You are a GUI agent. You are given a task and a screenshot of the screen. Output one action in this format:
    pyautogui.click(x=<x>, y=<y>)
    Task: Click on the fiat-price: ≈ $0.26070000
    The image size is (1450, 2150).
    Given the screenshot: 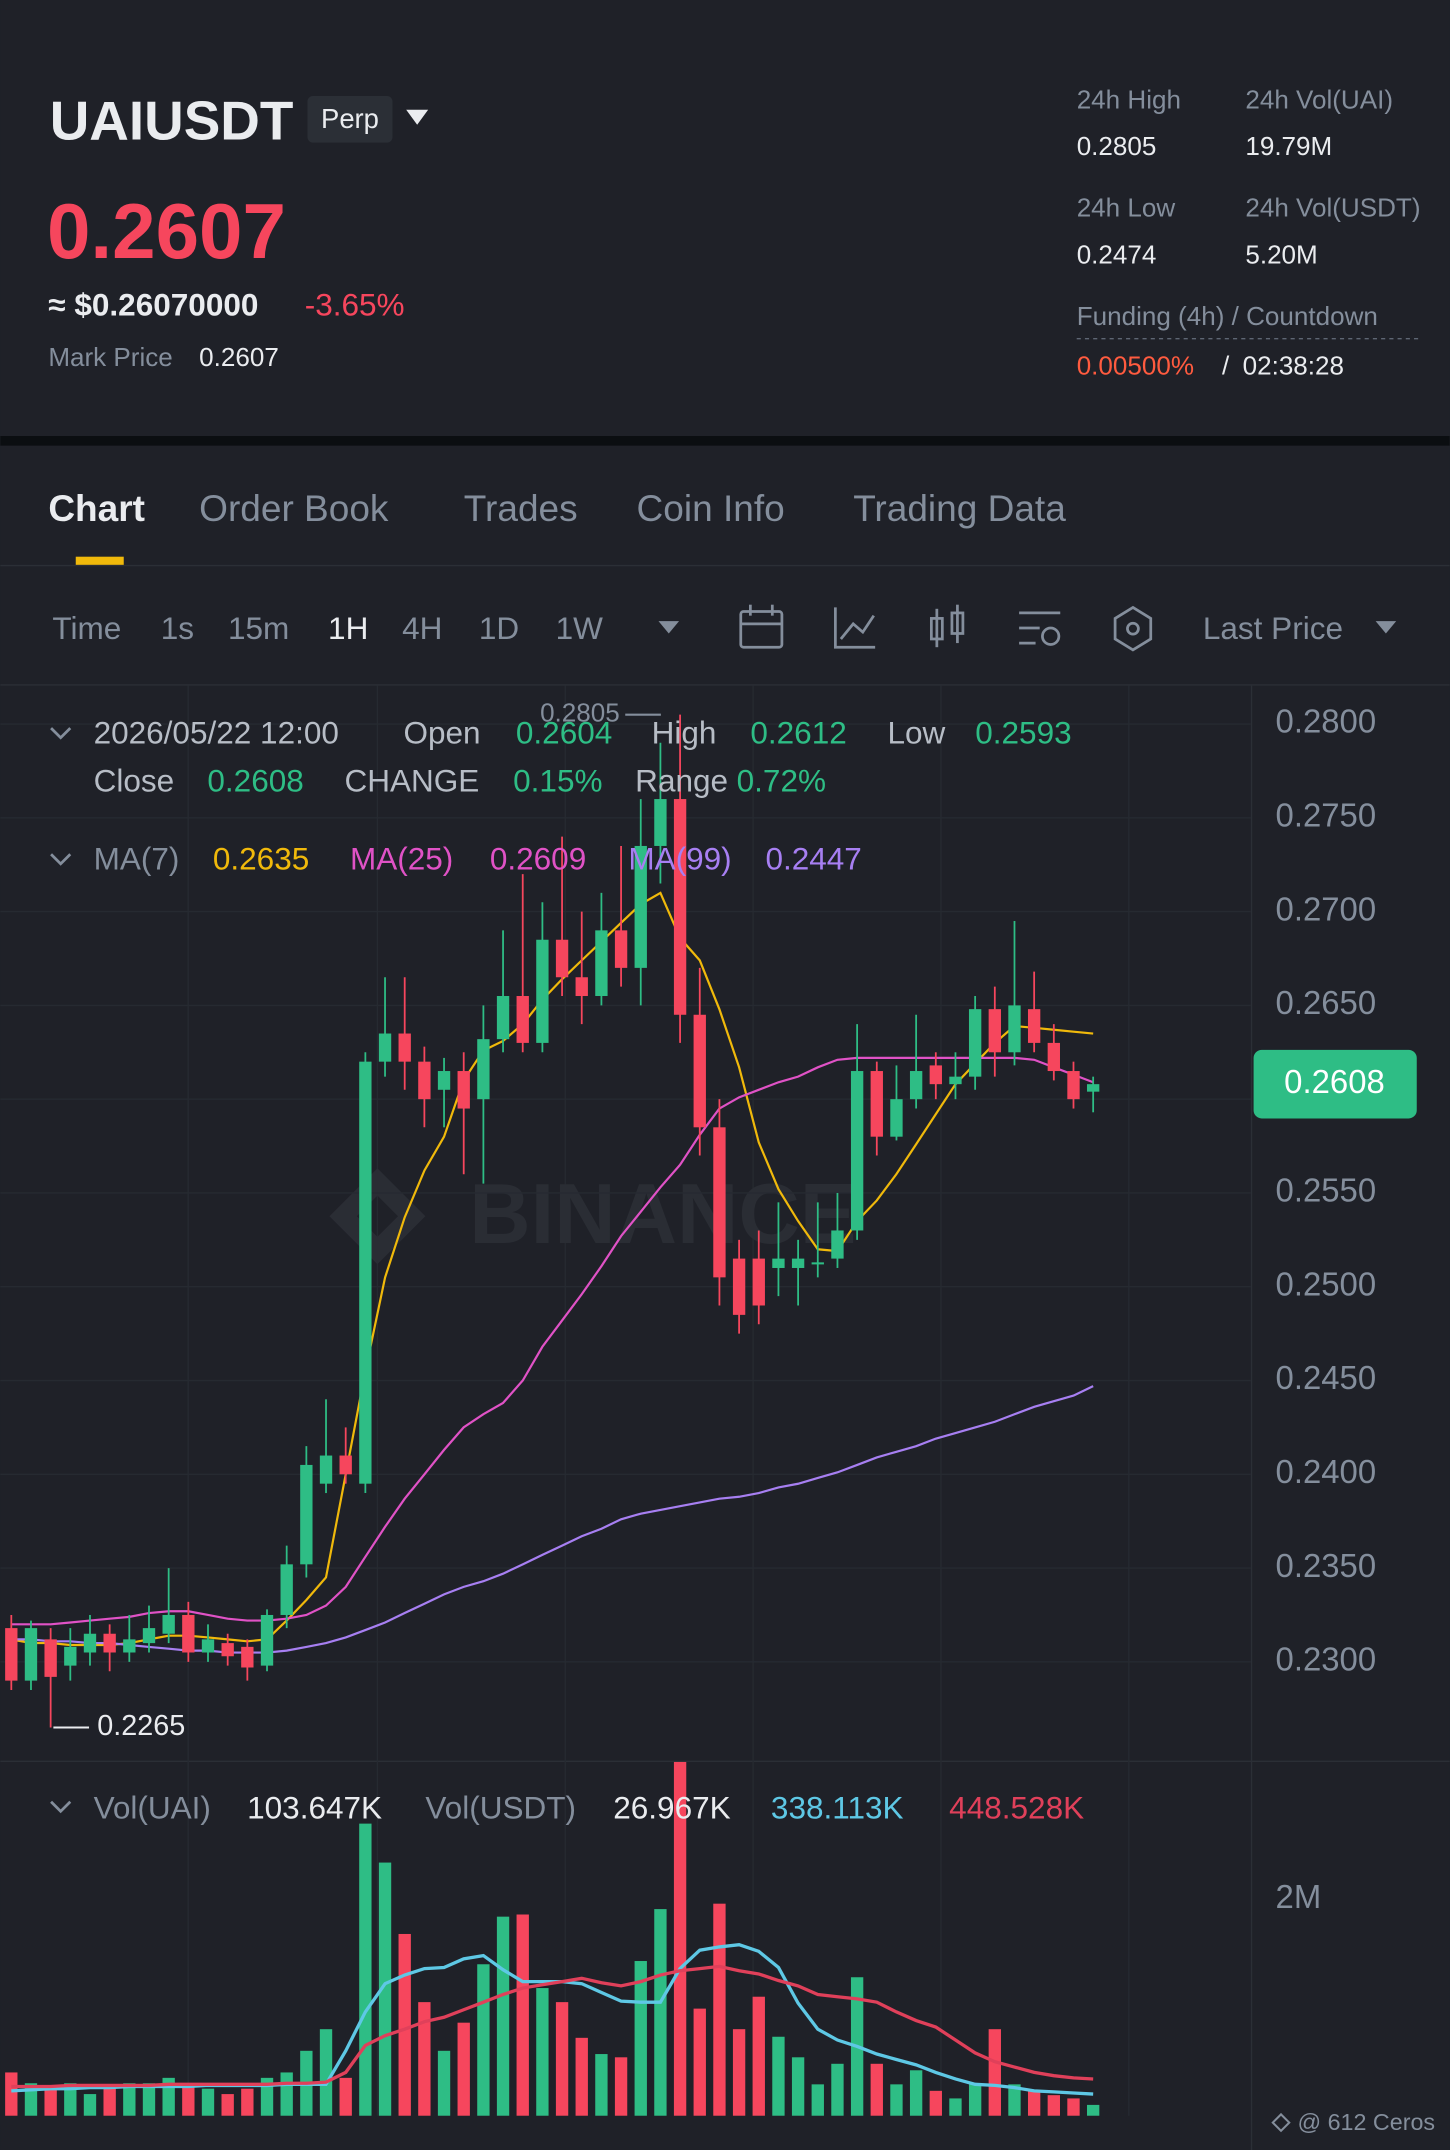 What is the action you would take?
    pyautogui.click(x=153, y=304)
    